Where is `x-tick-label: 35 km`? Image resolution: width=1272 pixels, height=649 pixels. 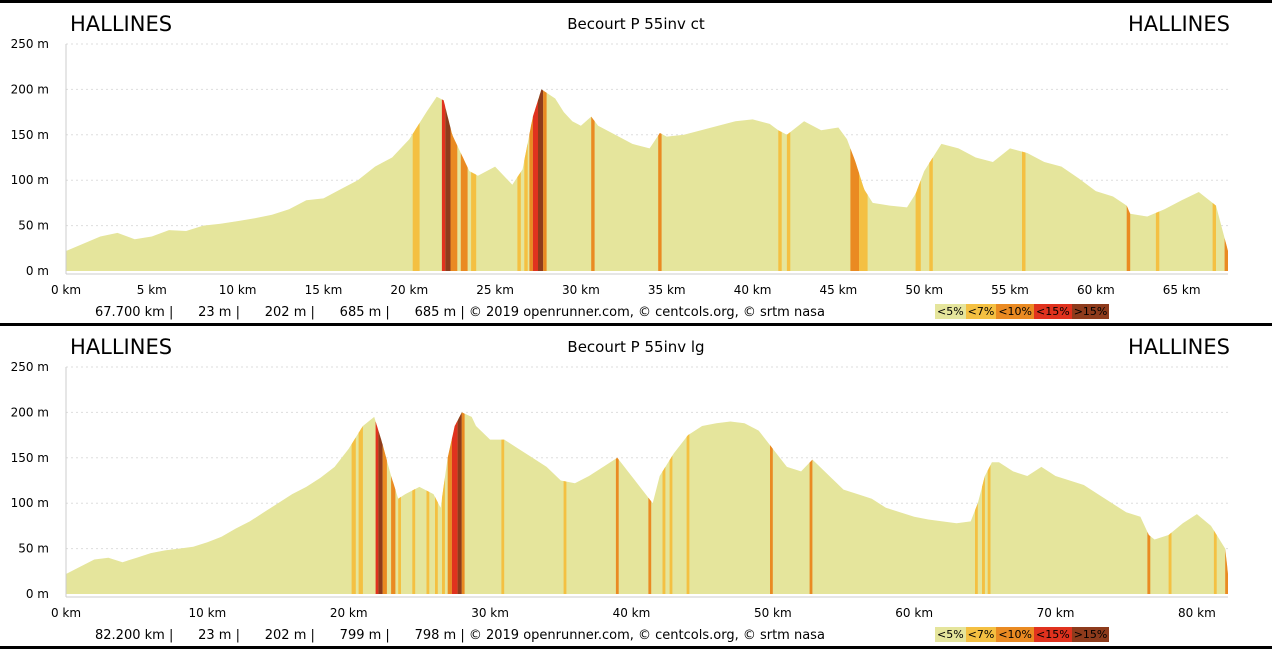 x-tick-label: 35 km is located at coordinates (667, 290).